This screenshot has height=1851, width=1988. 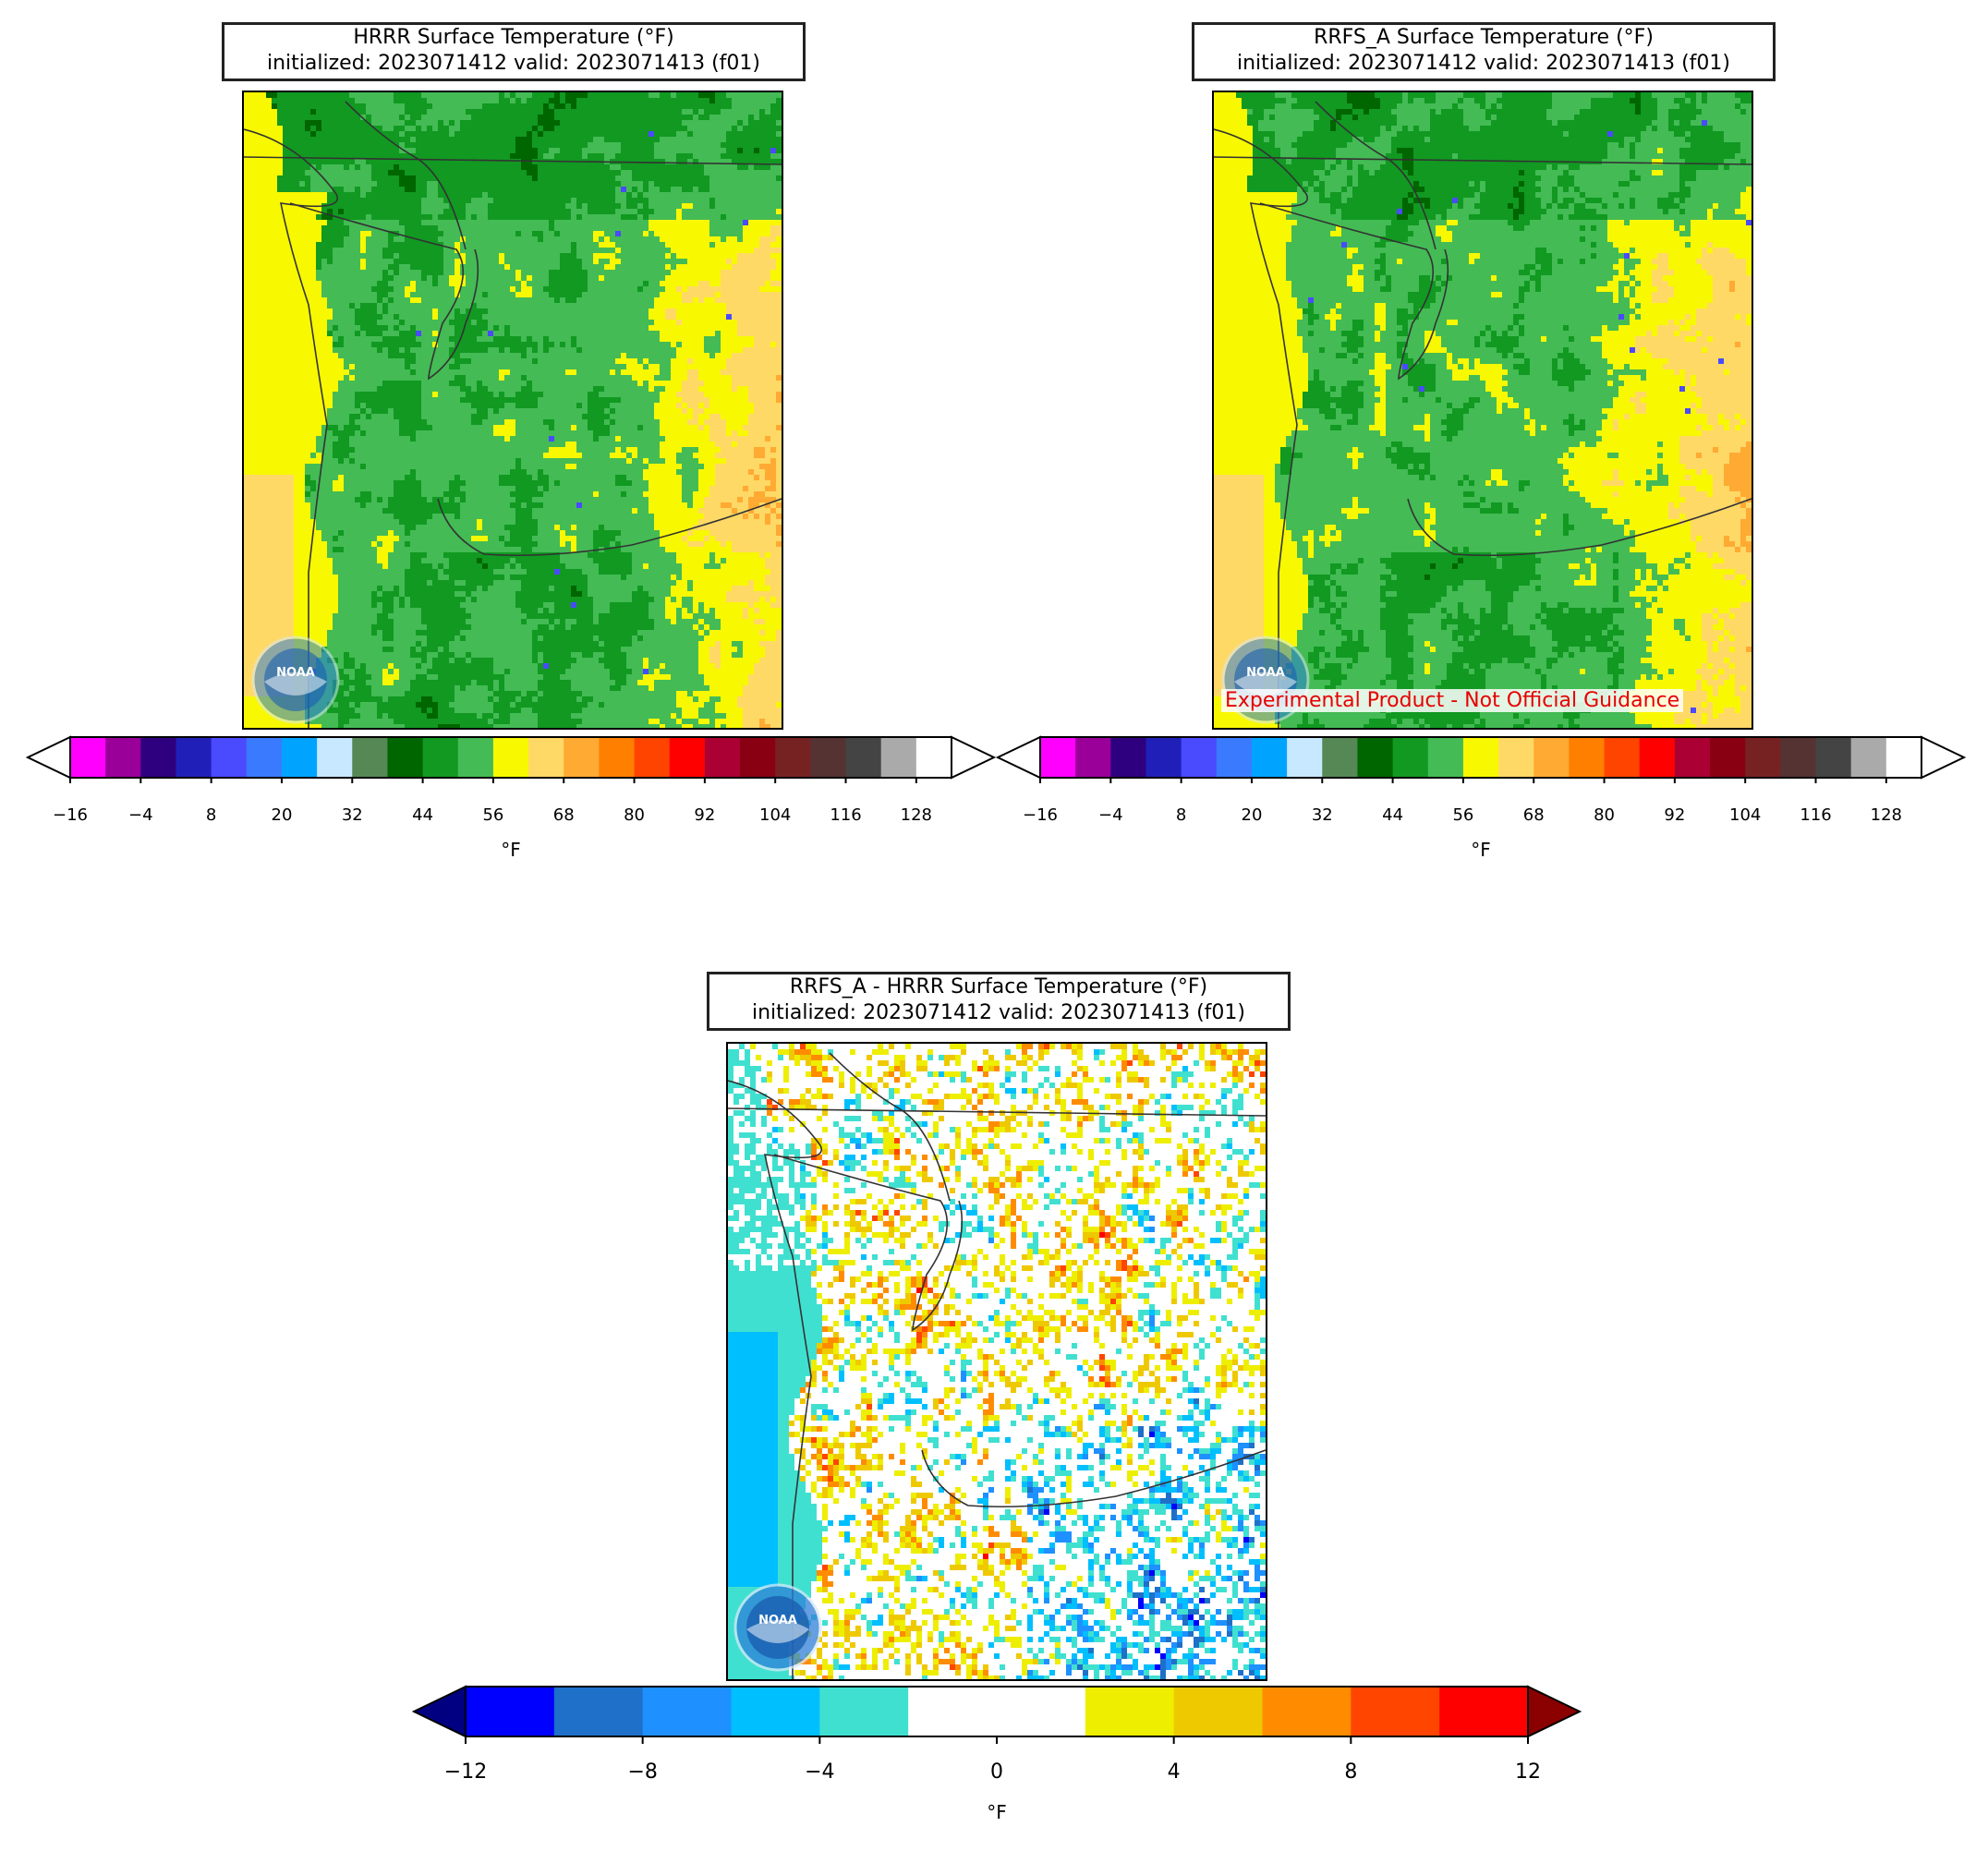 I want to click on colorbar-tick-label: 92, so click(x=1674, y=815).